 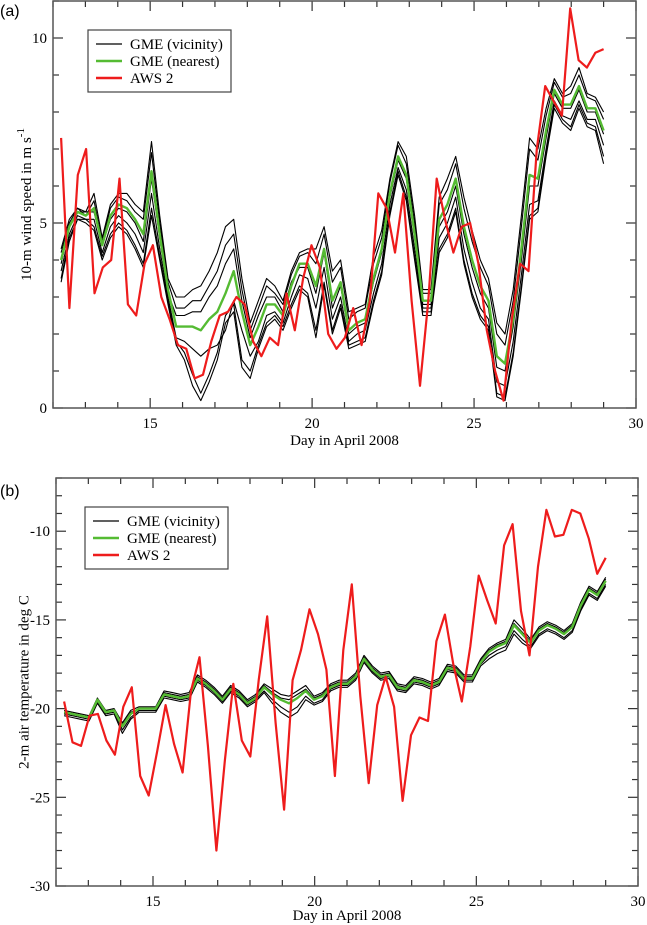 I want to click on panel-a-y-axis-title: 10-m wind speed in m s-1, so click(x=25, y=204).